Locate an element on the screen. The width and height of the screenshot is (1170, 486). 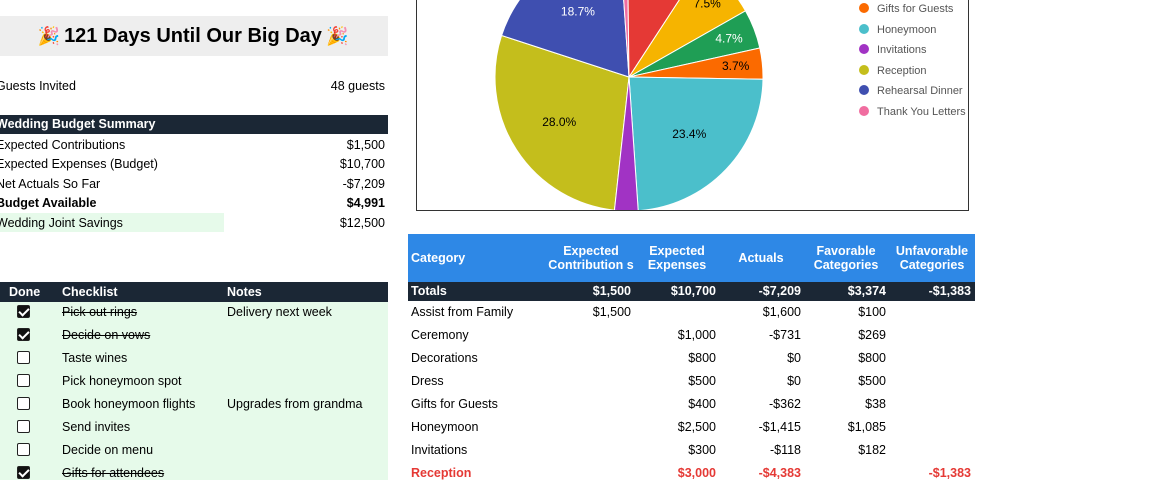
summary-row: Wedding Joint Savings $12,500 is located at coordinates (194, 223).